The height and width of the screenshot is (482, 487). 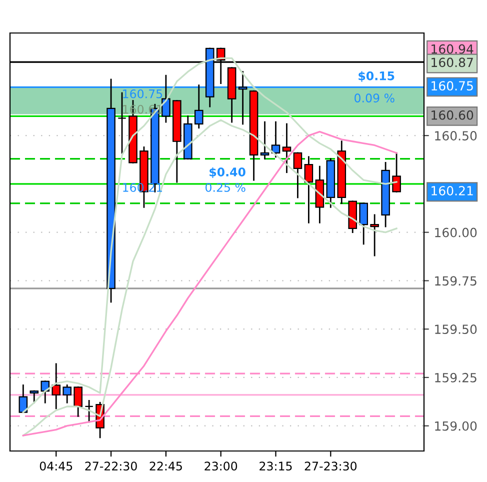 What do you see at coordinates (456, 329) in the screenshot?
I see `y-tick-label: 159.50` at bounding box center [456, 329].